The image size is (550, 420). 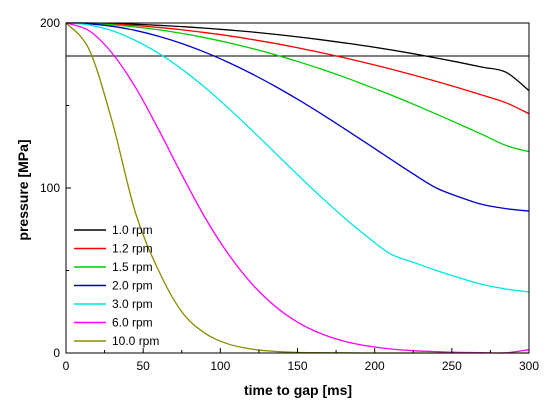 I want to click on y-tick-label: 200, so click(x=50, y=23).